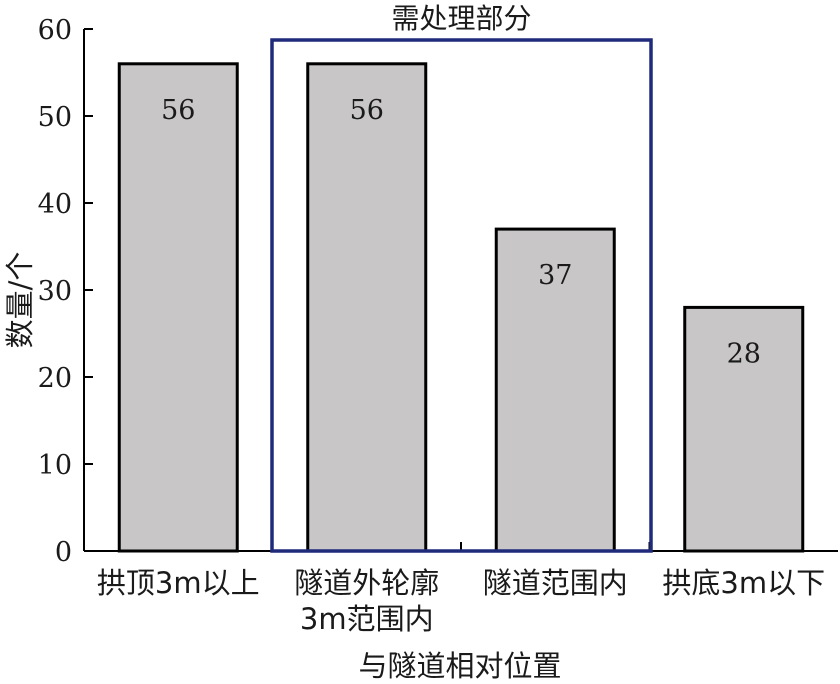 Image resolution: width=840 pixels, height=684 pixels. Describe the element at coordinates (743, 583) in the screenshot. I see `x-tick-label-4: 拱底3m以下` at that location.